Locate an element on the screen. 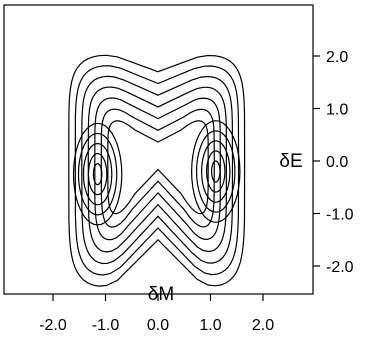  x-tick-label: -1.0 is located at coordinates (106, 325).